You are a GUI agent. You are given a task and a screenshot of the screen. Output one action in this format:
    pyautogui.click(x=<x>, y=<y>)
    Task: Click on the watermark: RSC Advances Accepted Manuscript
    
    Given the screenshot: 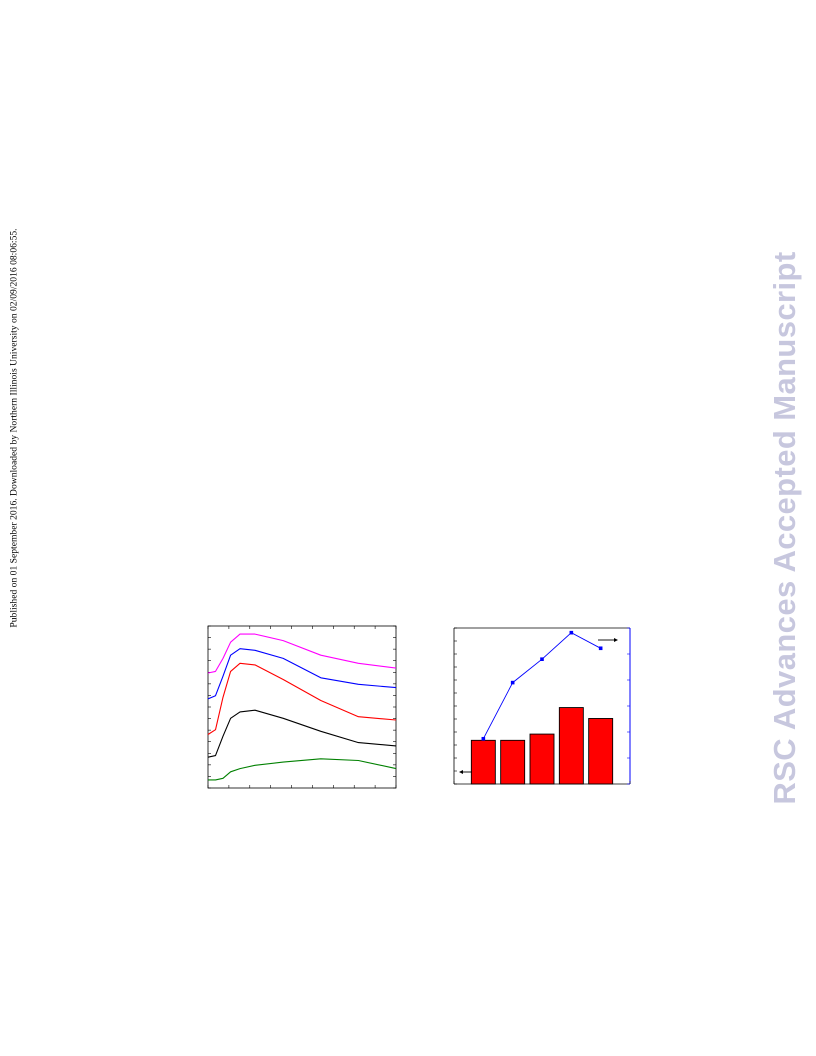 What is the action you would take?
    pyautogui.click(x=785, y=528)
    